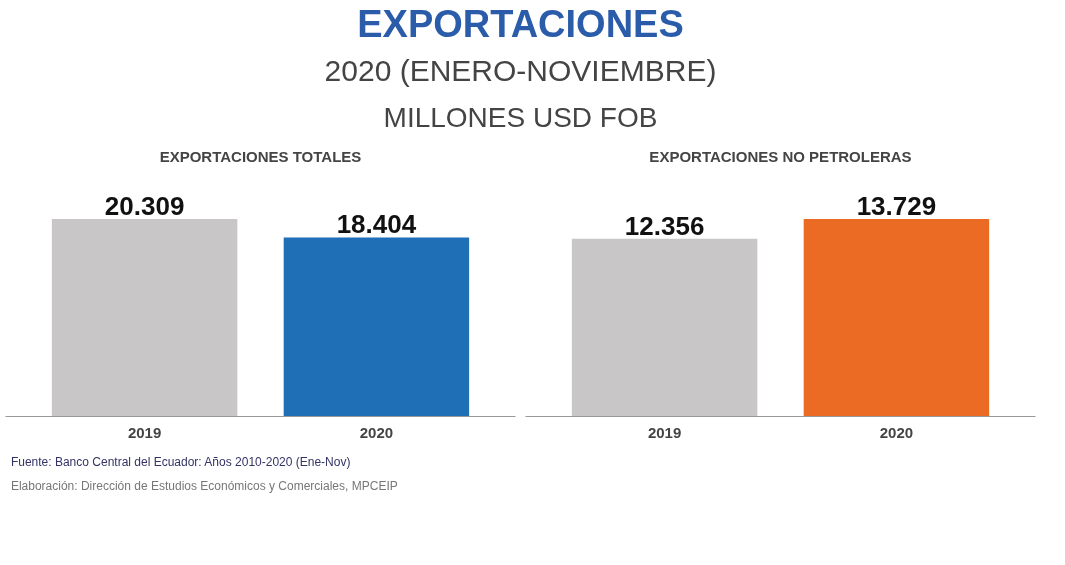 This screenshot has width=1065, height=565. What do you see at coordinates (520, 70) in the screenshot?
I see `text: 2020 (ENERO-NOVIEMBRE)` at bounding box center [520, 70].